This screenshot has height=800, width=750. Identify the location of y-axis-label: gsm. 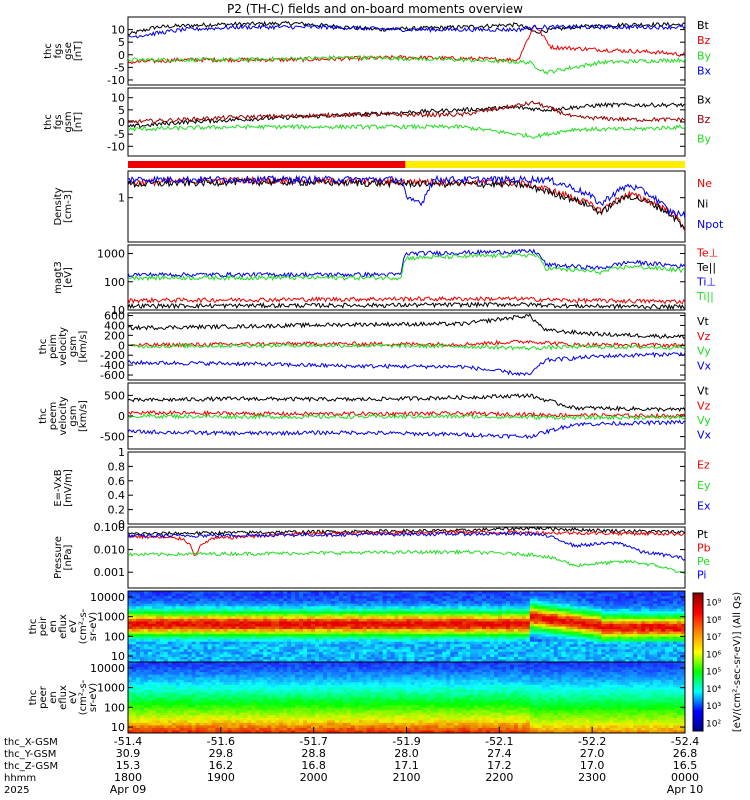
(68, 121).